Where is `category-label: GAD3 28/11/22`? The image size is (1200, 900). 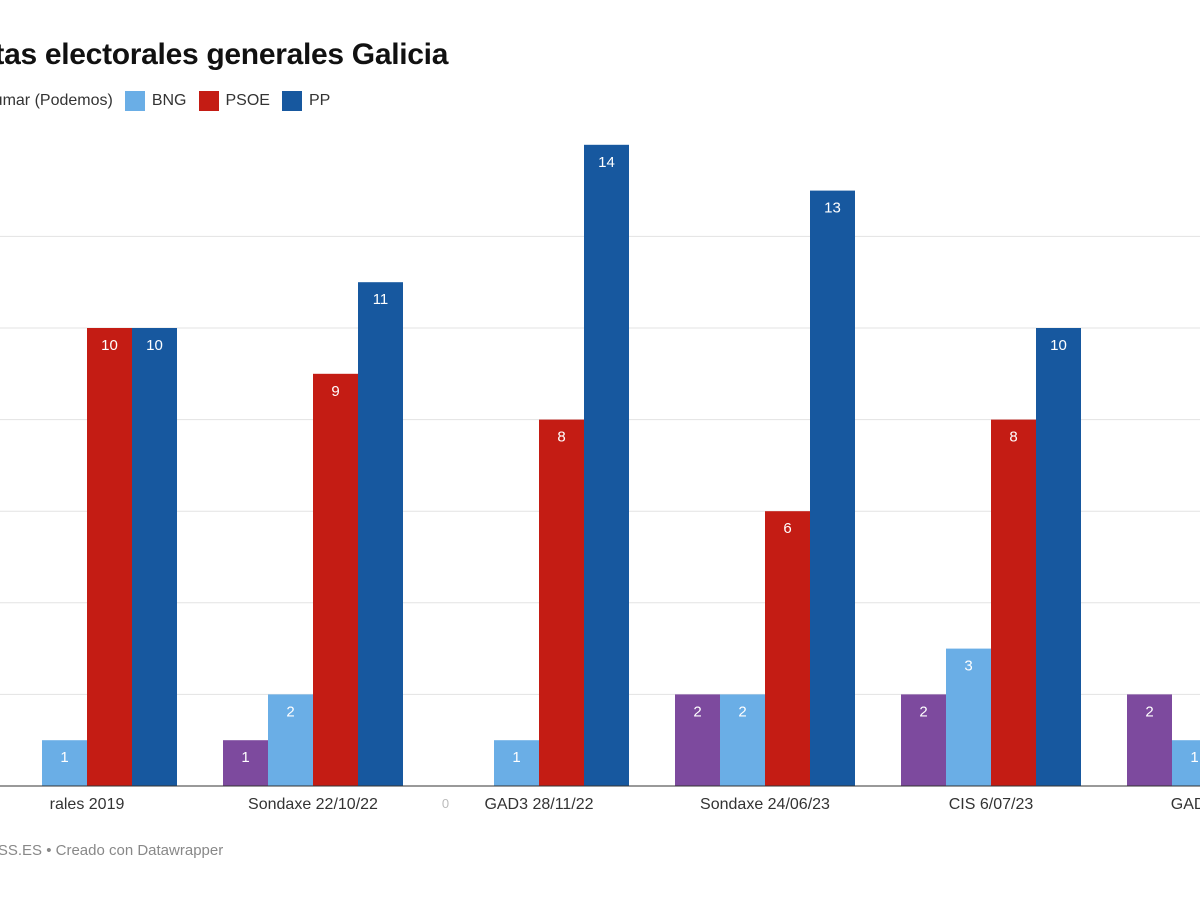 category-label: GAD3 28/11/22 is located at coordinates (538, 804).